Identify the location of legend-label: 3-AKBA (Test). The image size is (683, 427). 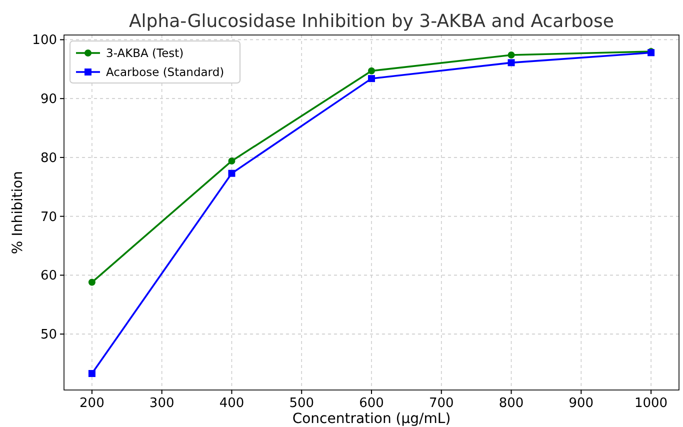
(145, 53).